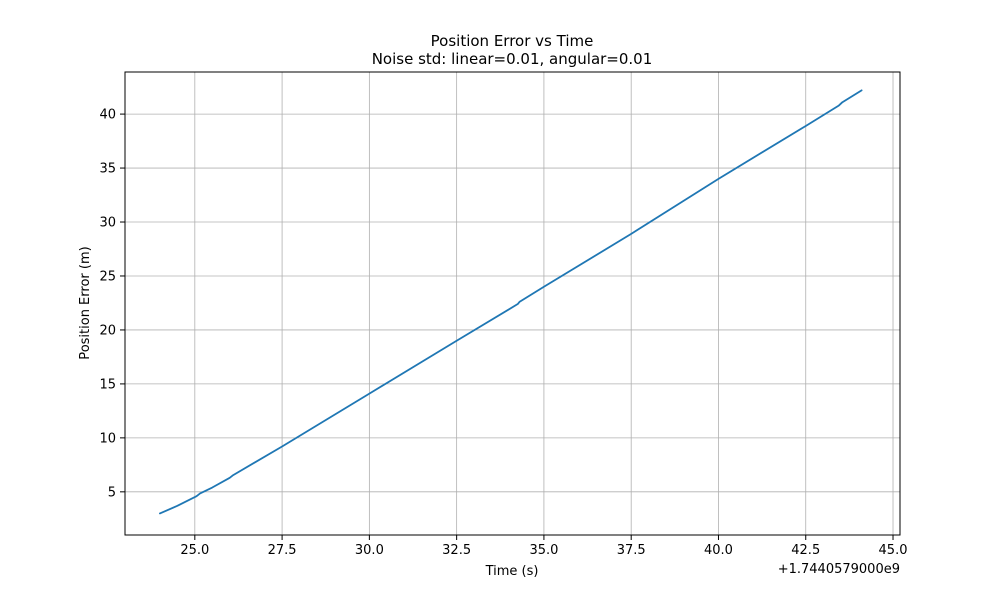  I want to click on chart-title: Position Error vs Time, so click(512, 41).